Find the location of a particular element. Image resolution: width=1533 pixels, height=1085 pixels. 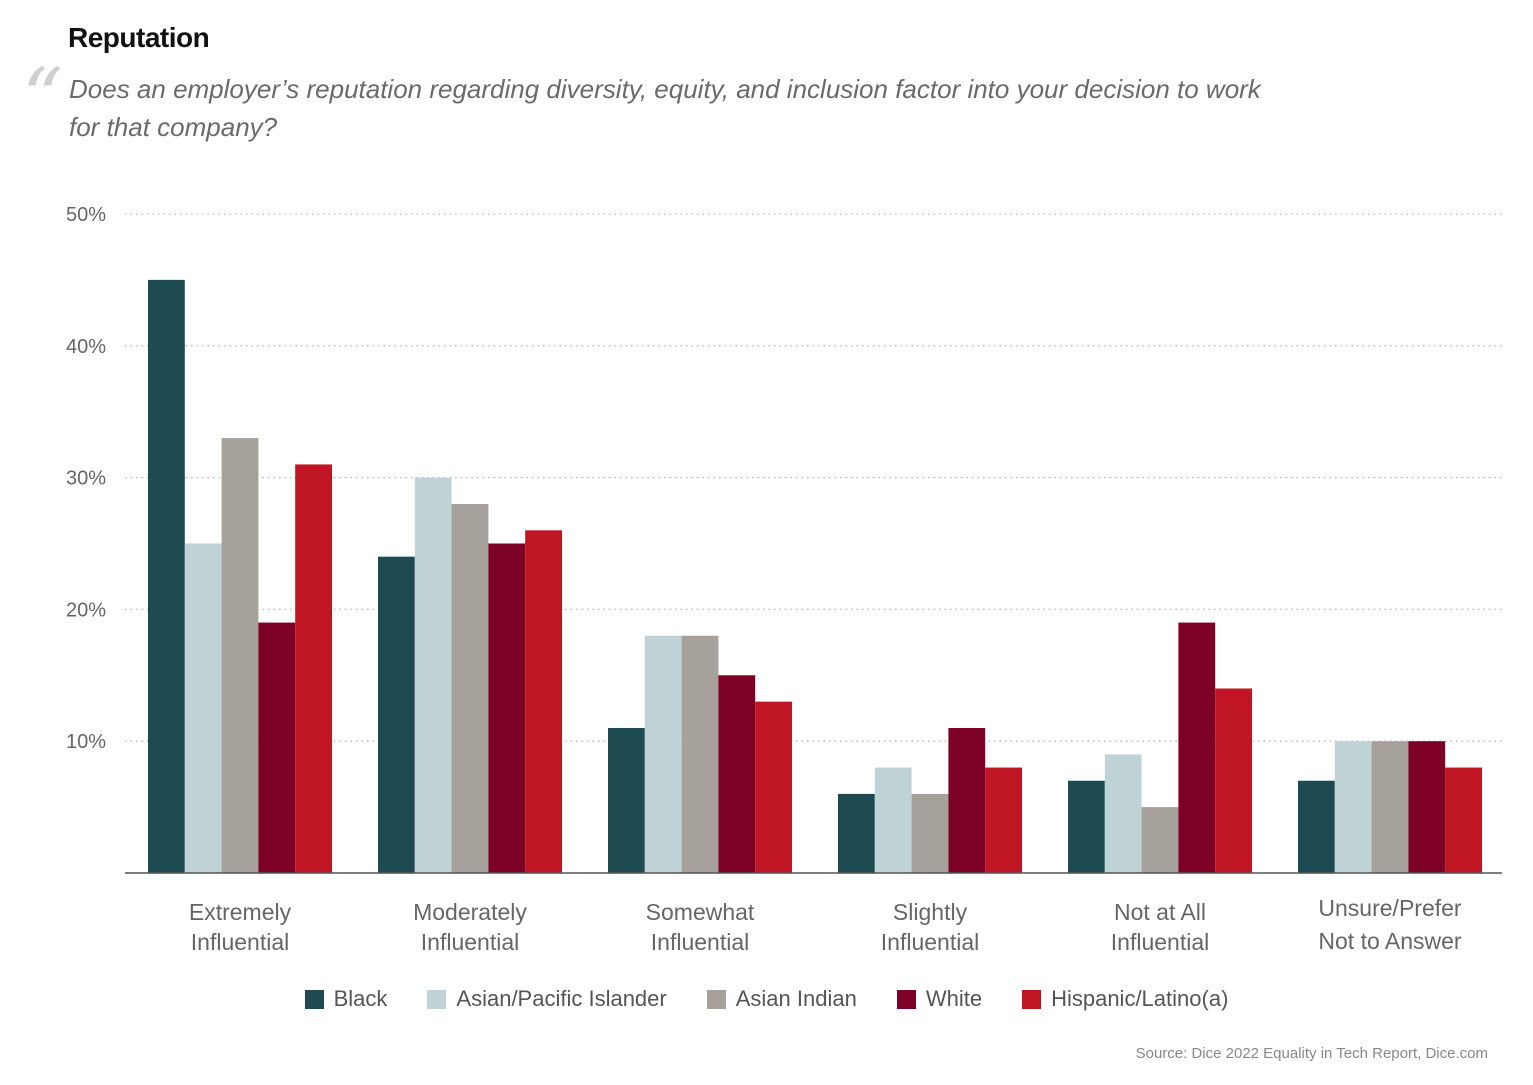

bar-hispanic-latino-a--1 is located at coordinates (543, 701).